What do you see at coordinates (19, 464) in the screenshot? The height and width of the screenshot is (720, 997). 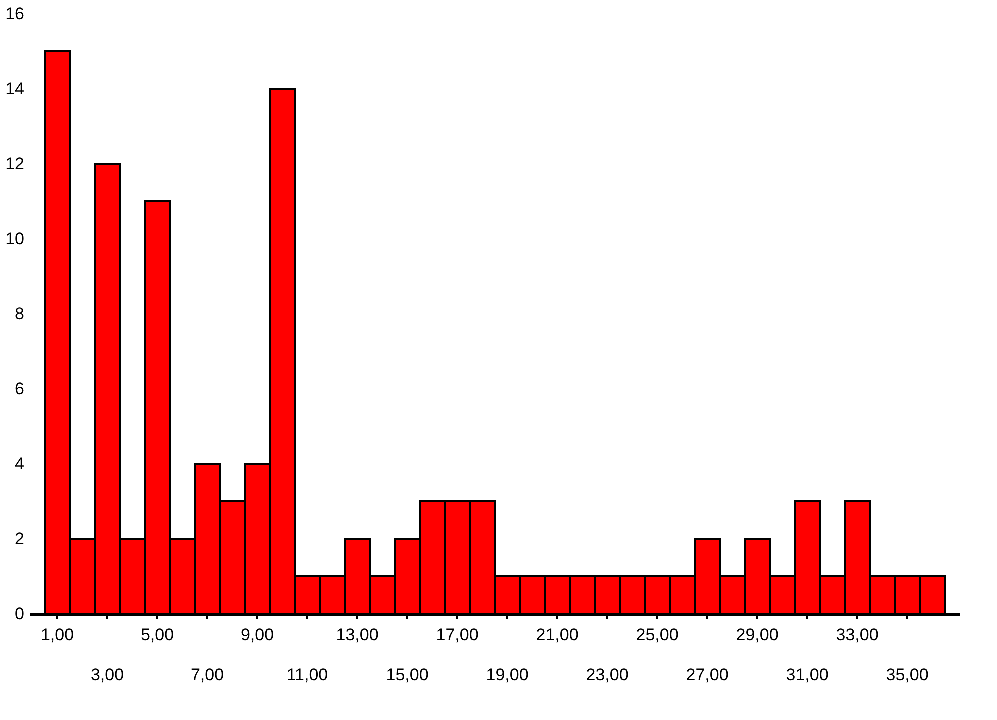 I see `y-tick-label: 4` at bounding box center [19, 464].